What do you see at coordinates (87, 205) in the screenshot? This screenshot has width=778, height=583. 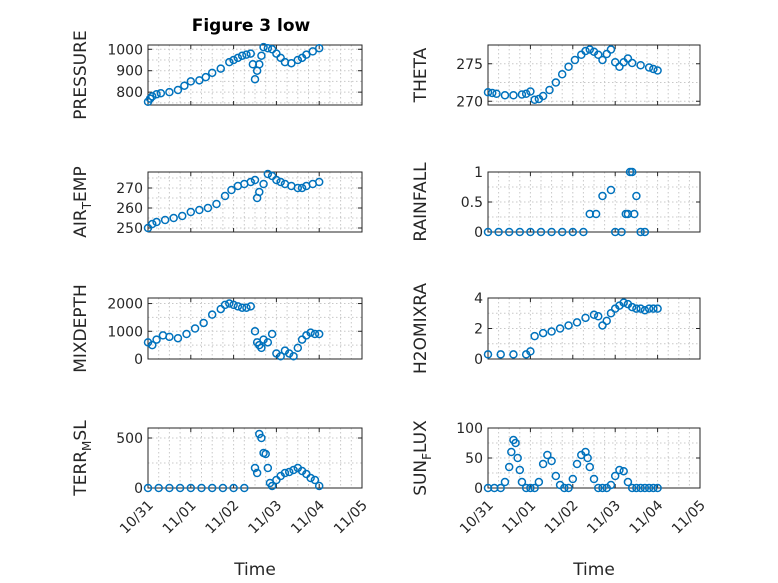 I see `y-axis-label-subscript: T` at bounding box center [87, 205].